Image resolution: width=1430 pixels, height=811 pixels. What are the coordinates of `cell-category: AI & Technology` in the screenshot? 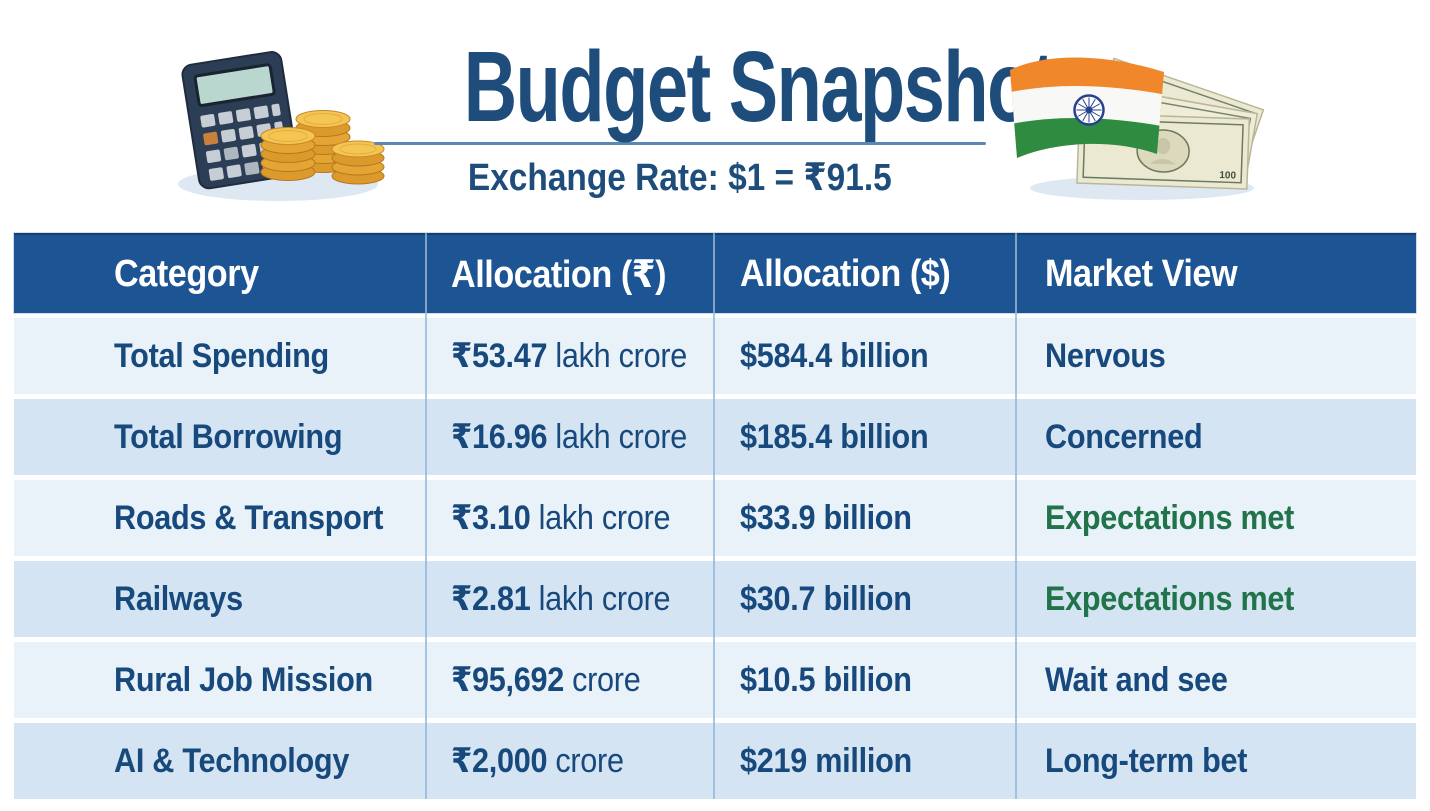 It's located at (219, 761).